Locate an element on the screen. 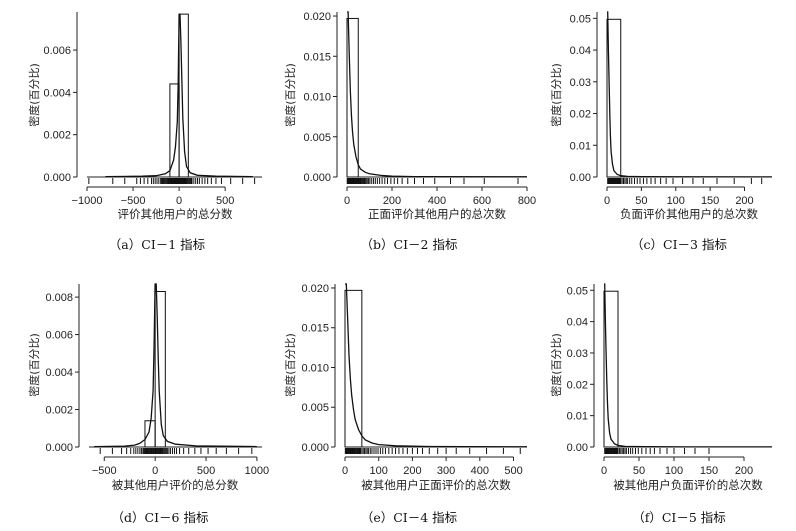 Image resolution: width=796 pixels, height=531 pixels. panel-caption: （f）CI－5 指标 is located at coordinates (679, 517).